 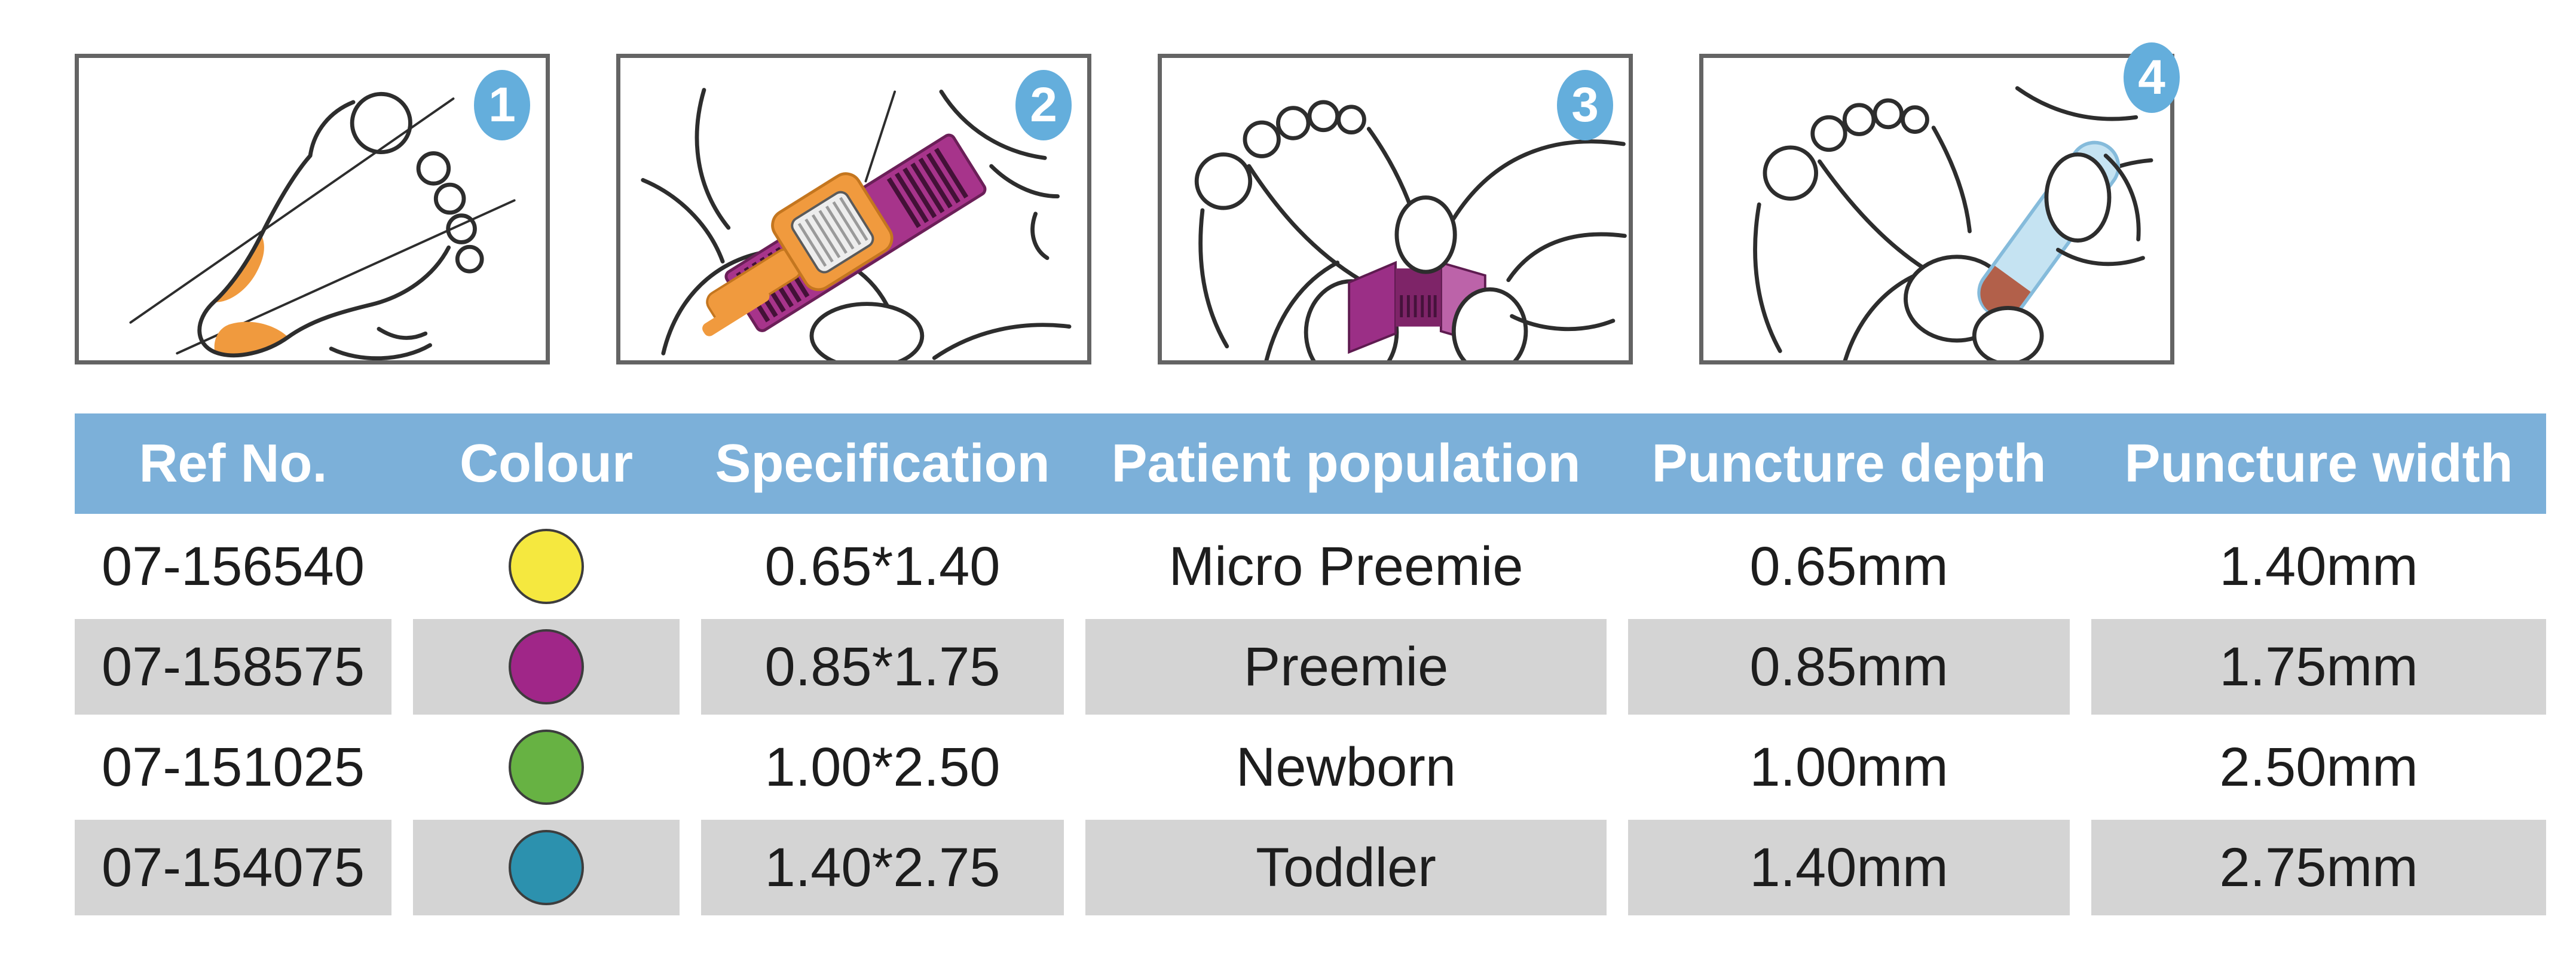 I want to click on cell-specification: 0.65*1.40, so click(x=882, y=566).